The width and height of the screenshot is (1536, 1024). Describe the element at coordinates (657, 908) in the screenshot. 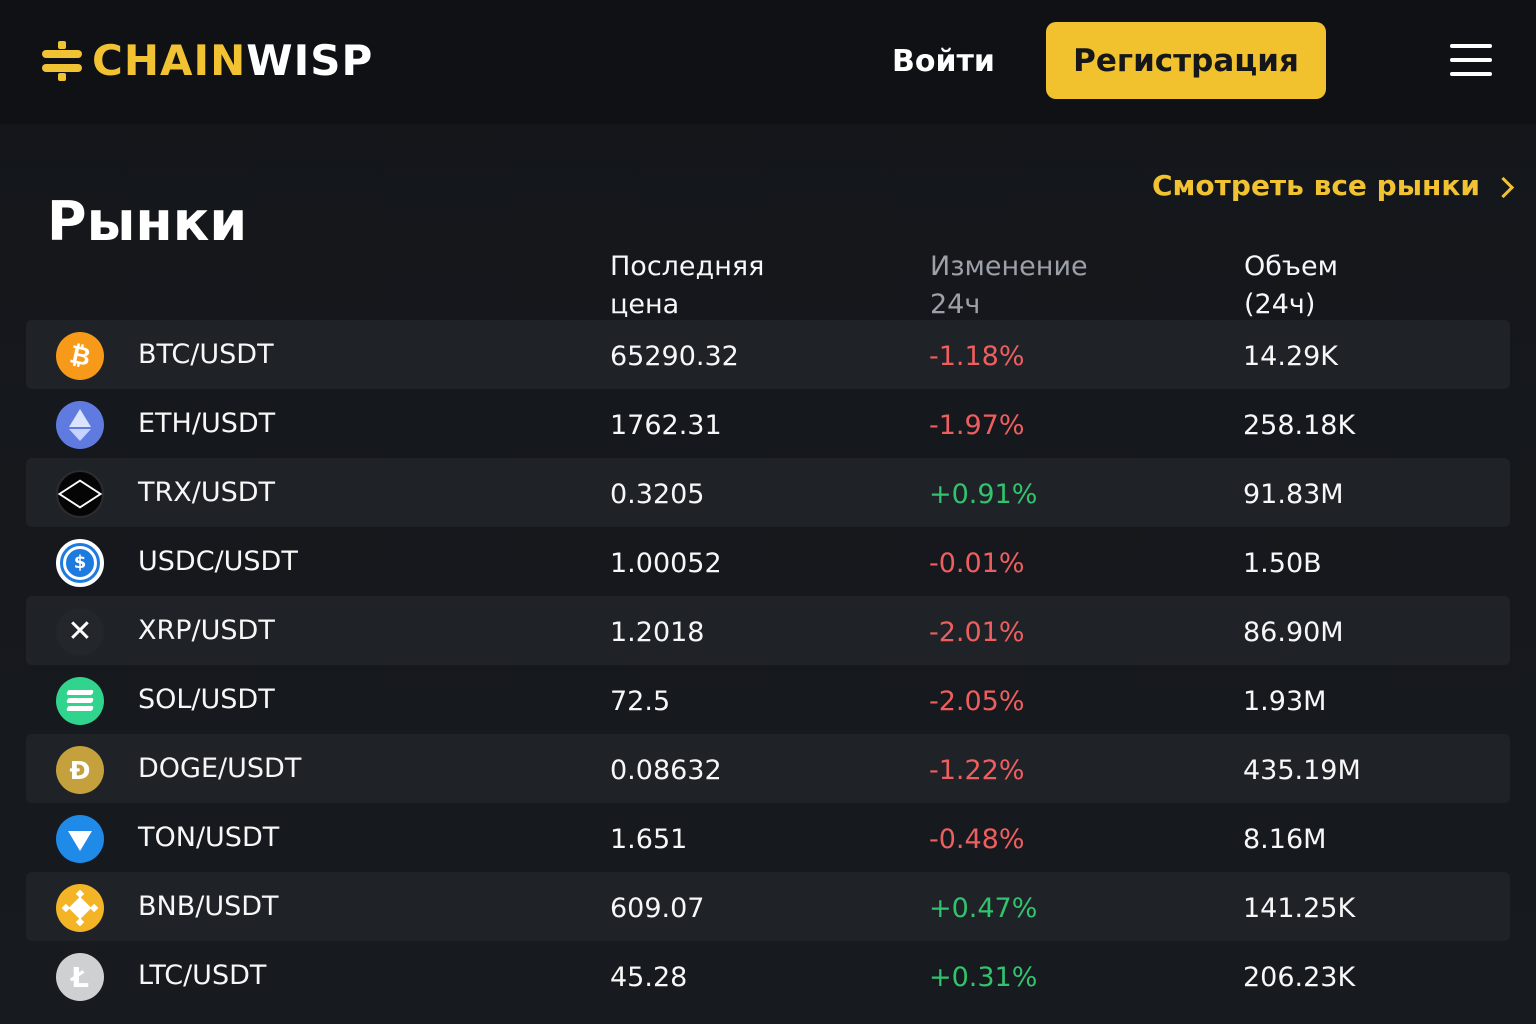

I see `last-price-value: 609.07` at that location.